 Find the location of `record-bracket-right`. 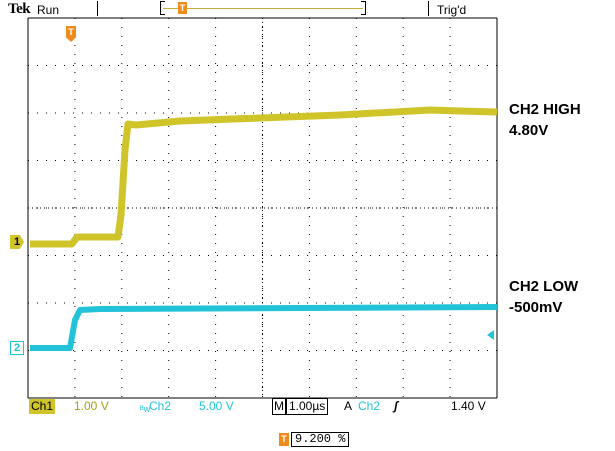

record-bracket-right is located at coordinates (363, 8).